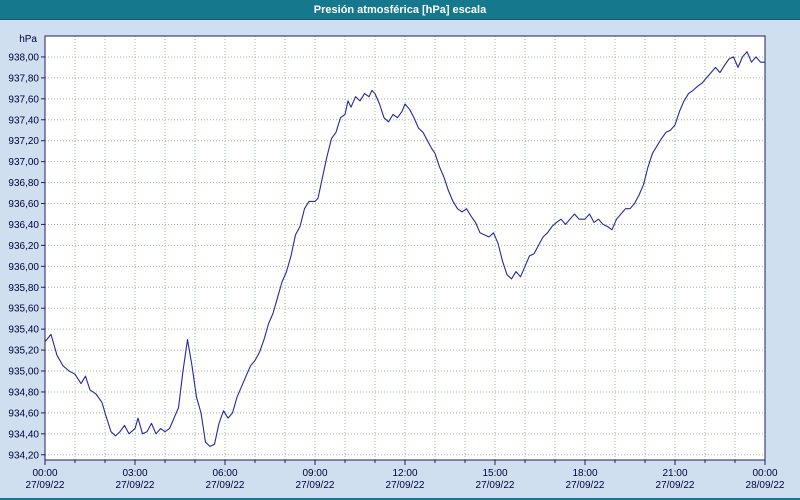 The width and height of the screenshot is (800, 500). I want to click on x-tick-time-label: 12:00, so click(404, 473).